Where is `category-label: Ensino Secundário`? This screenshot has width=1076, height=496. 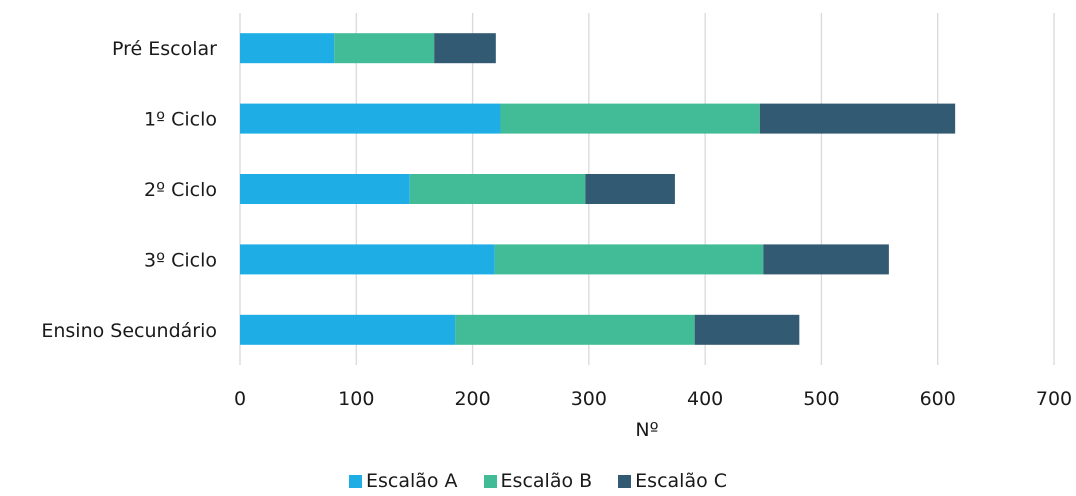
category-label: Ensino Secundário is located at coordinates (129, 331).